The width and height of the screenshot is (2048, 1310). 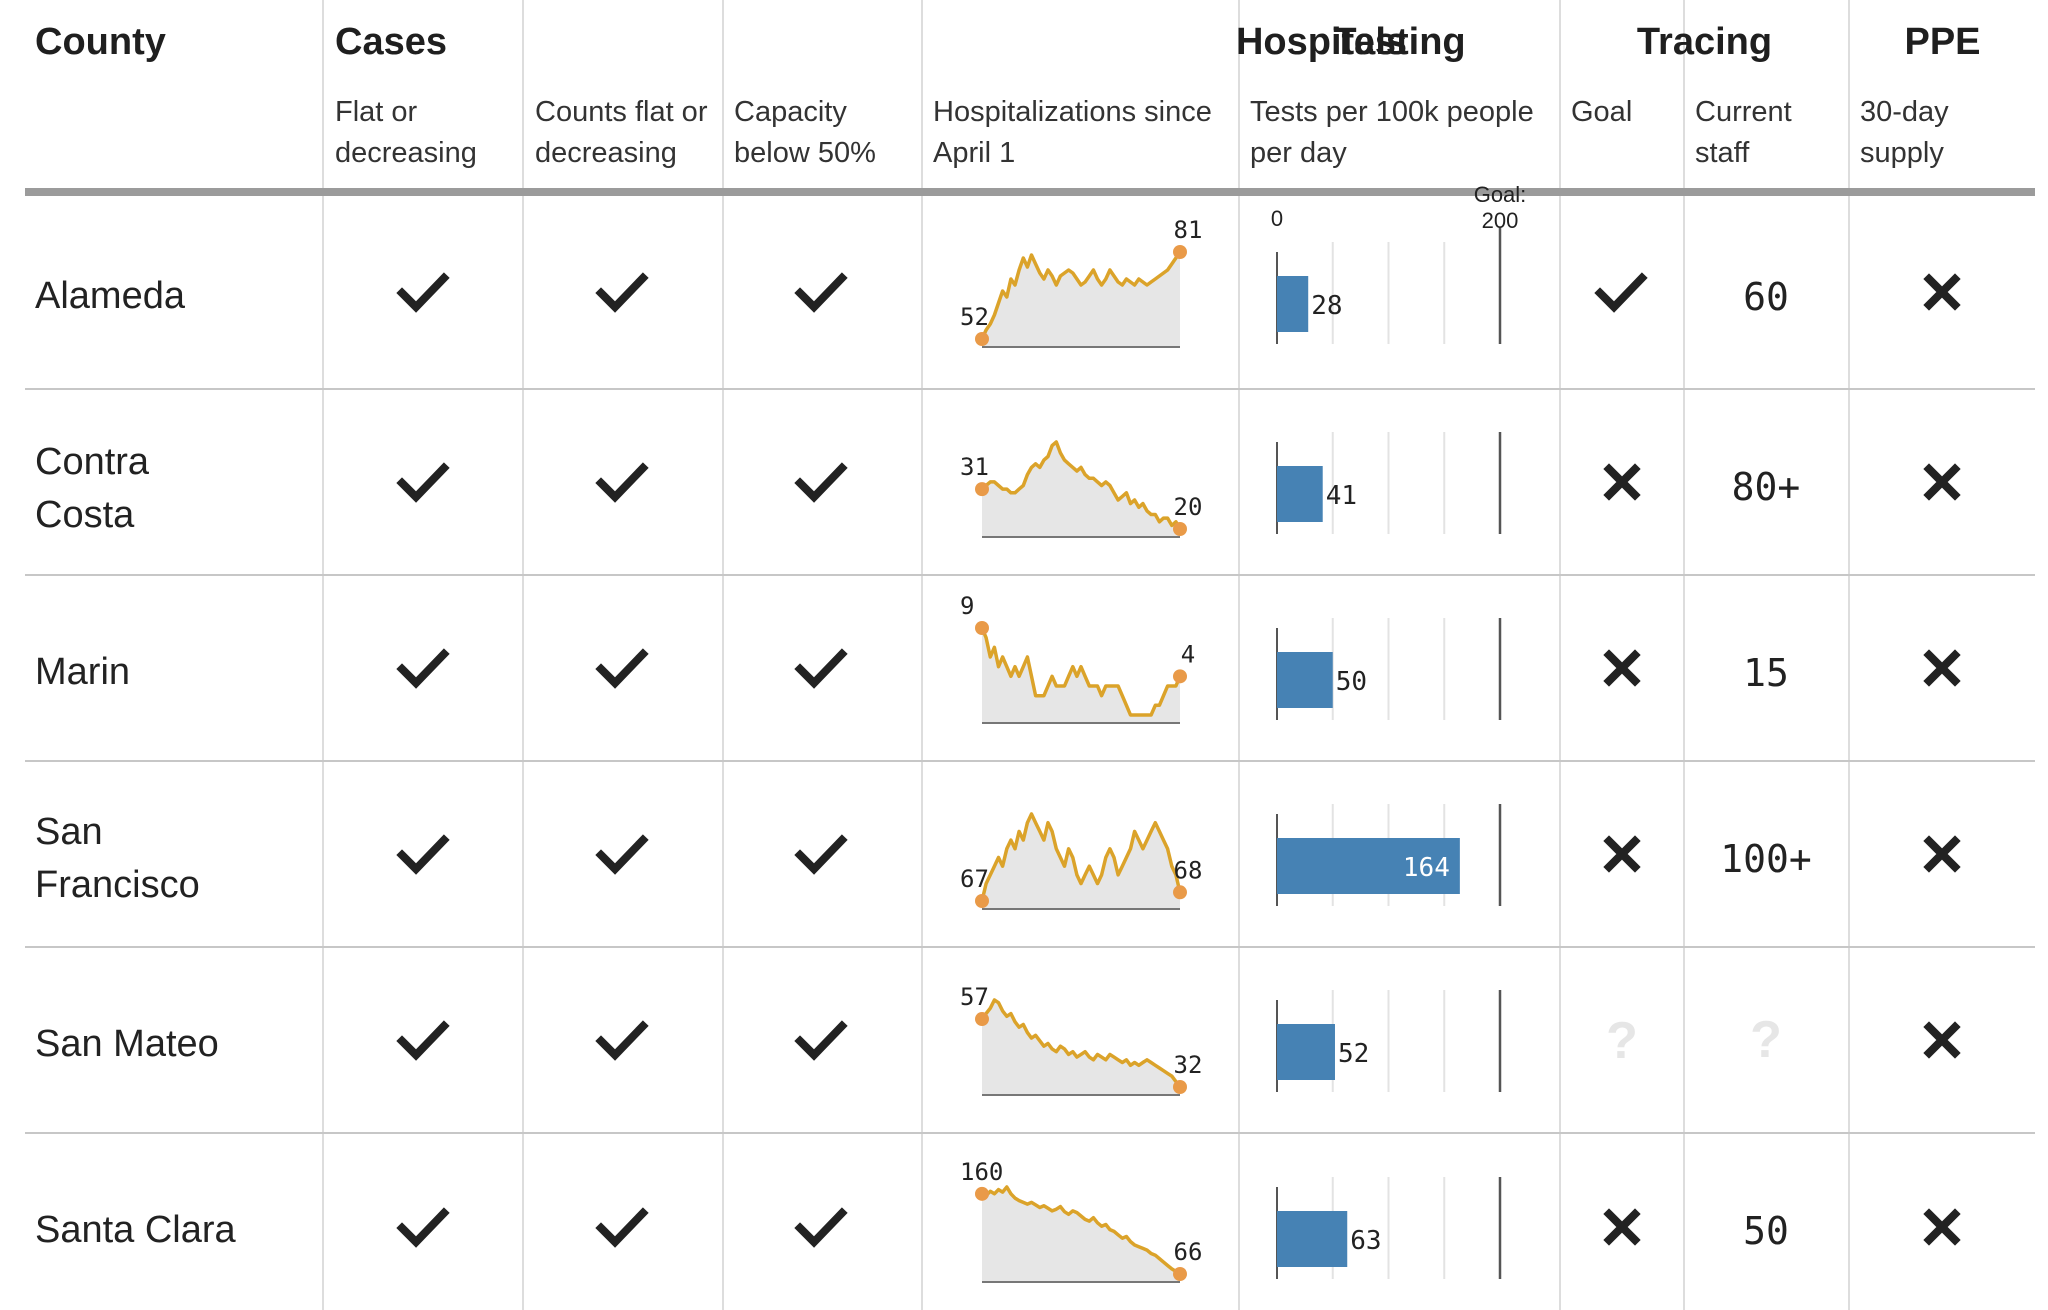 What do you see at coordinates (1766, 297) in the screenshot?
I see `staff-count: 60` at bounding box center [1766, 297].